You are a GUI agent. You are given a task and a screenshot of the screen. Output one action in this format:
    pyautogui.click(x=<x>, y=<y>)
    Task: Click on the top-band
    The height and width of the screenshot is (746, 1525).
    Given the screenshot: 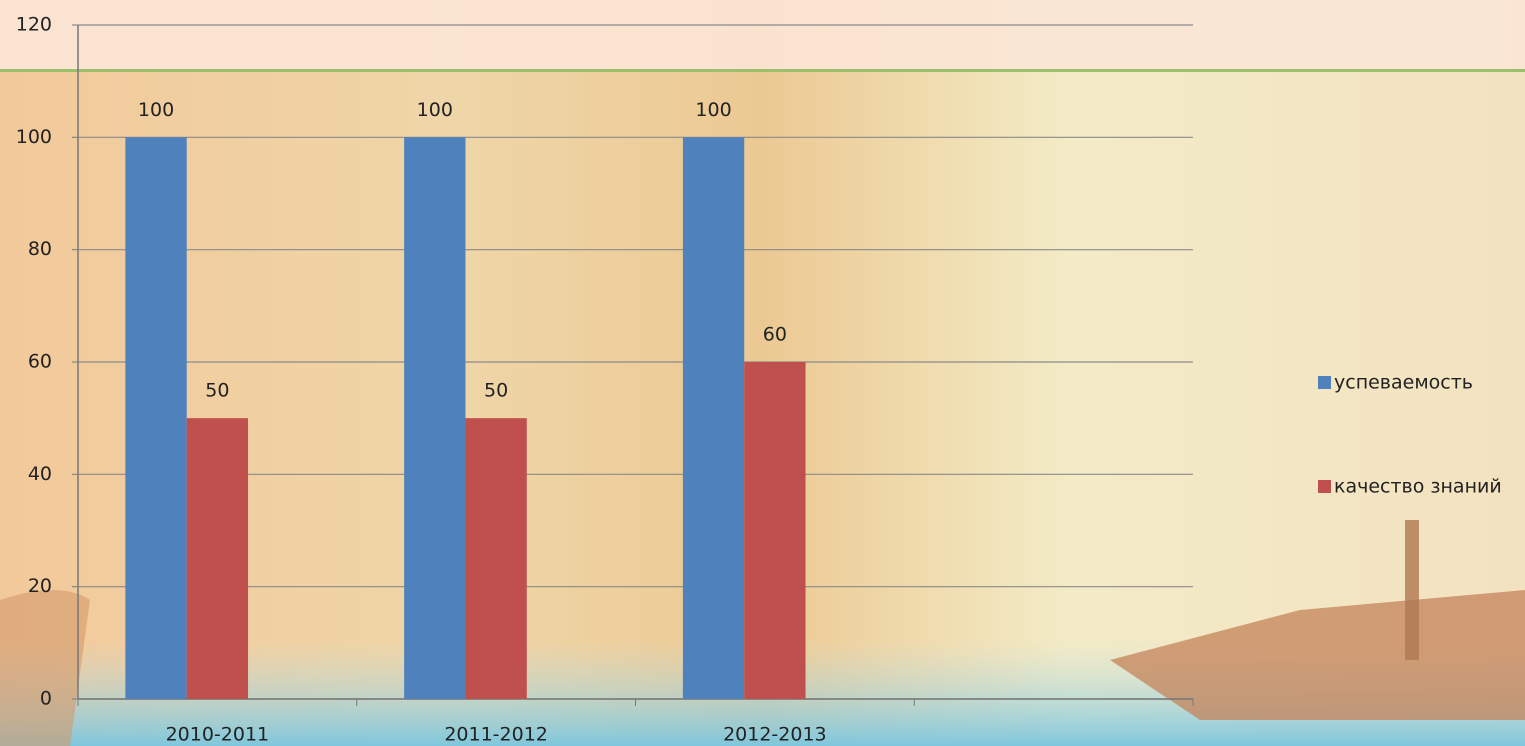 What is the action you would take?
    pyautogui.click(x=762, y=35)
    